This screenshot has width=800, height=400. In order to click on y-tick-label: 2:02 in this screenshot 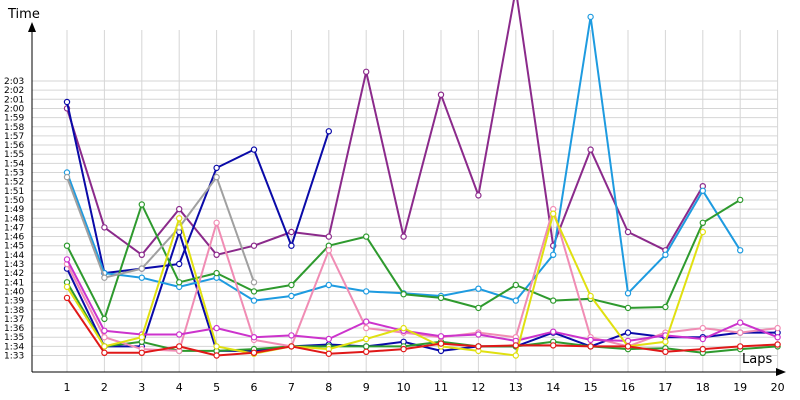, I will do `click(14, 91)`.